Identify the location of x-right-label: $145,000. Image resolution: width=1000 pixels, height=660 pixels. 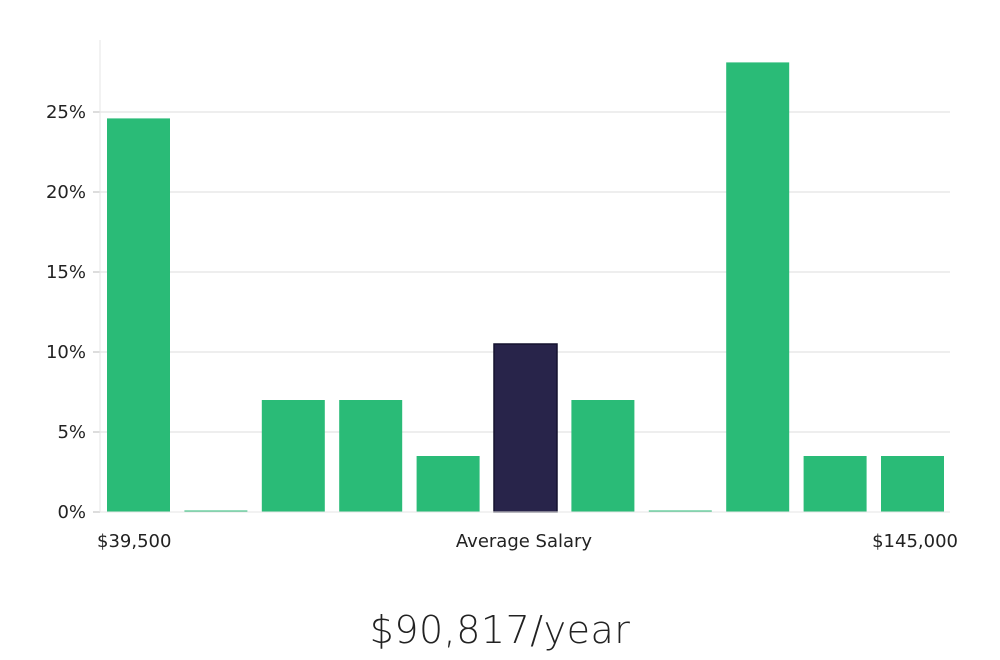
(915, 541).